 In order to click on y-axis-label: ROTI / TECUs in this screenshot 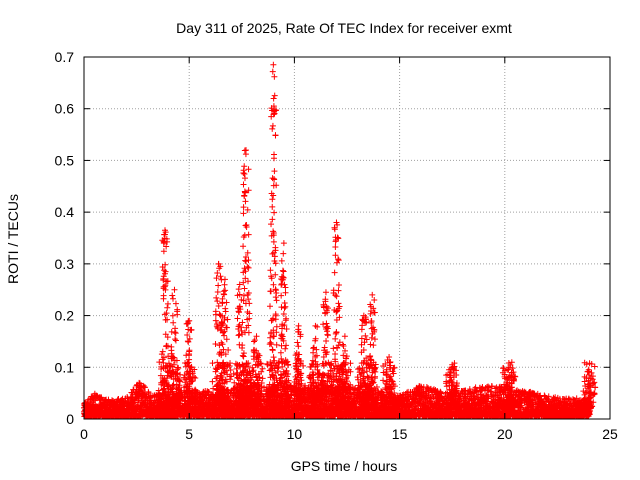, I will do `click(13, 239)`.